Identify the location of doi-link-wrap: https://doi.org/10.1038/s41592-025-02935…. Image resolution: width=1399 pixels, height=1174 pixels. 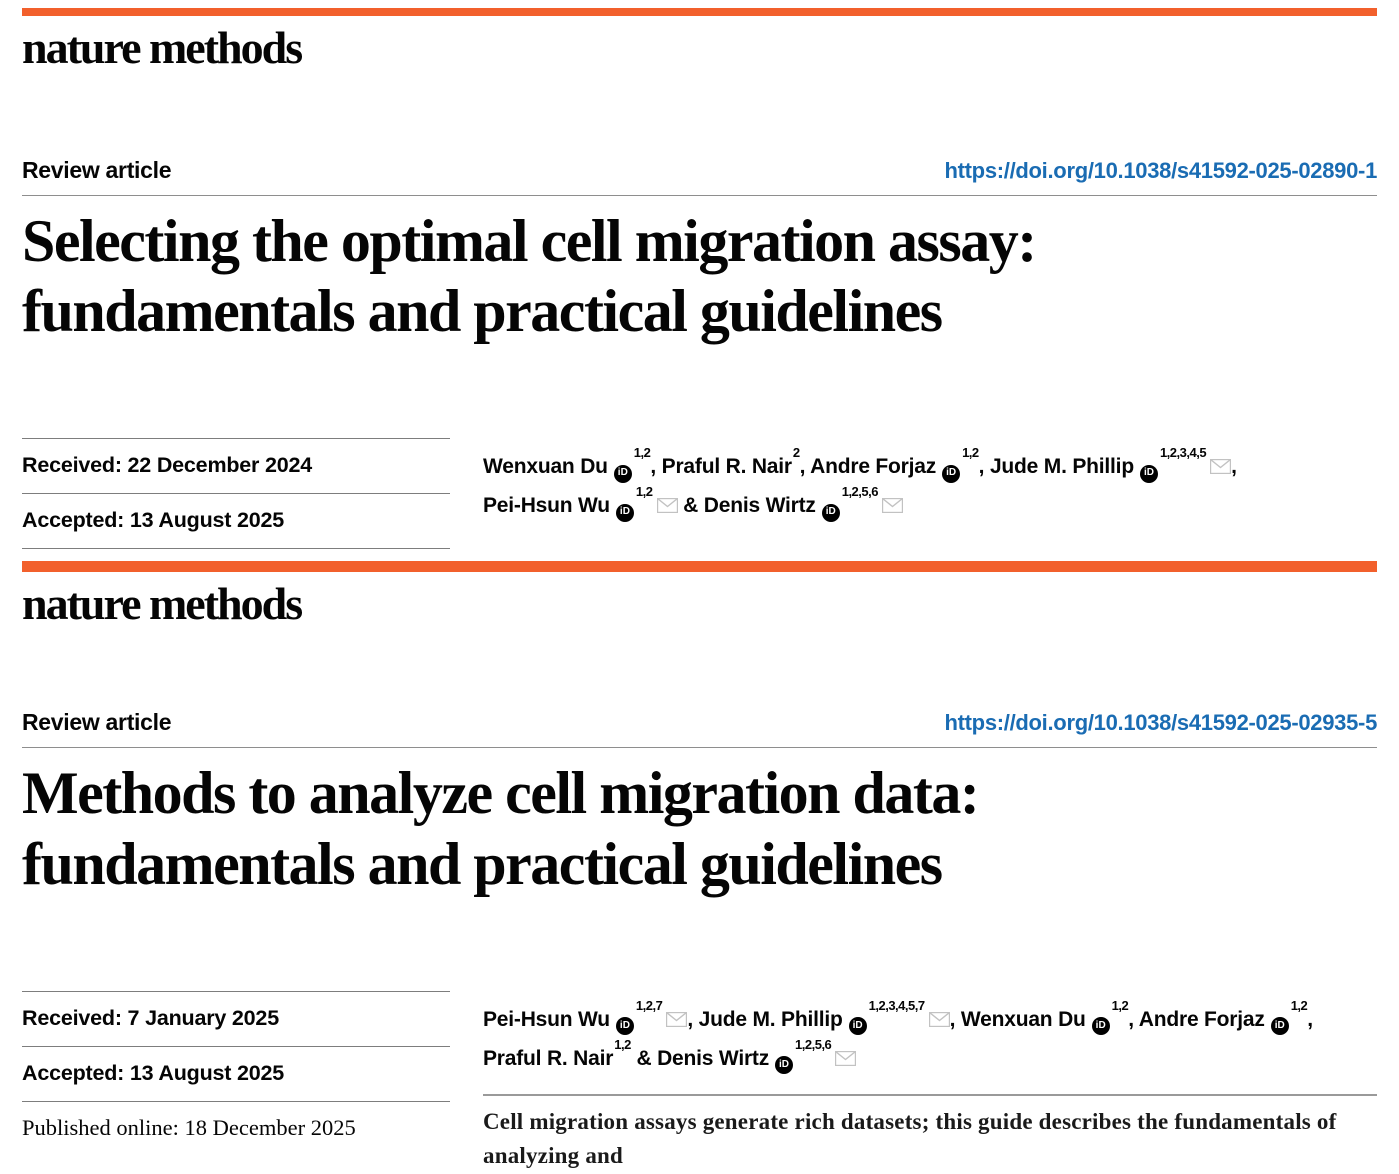
(1160, 723).